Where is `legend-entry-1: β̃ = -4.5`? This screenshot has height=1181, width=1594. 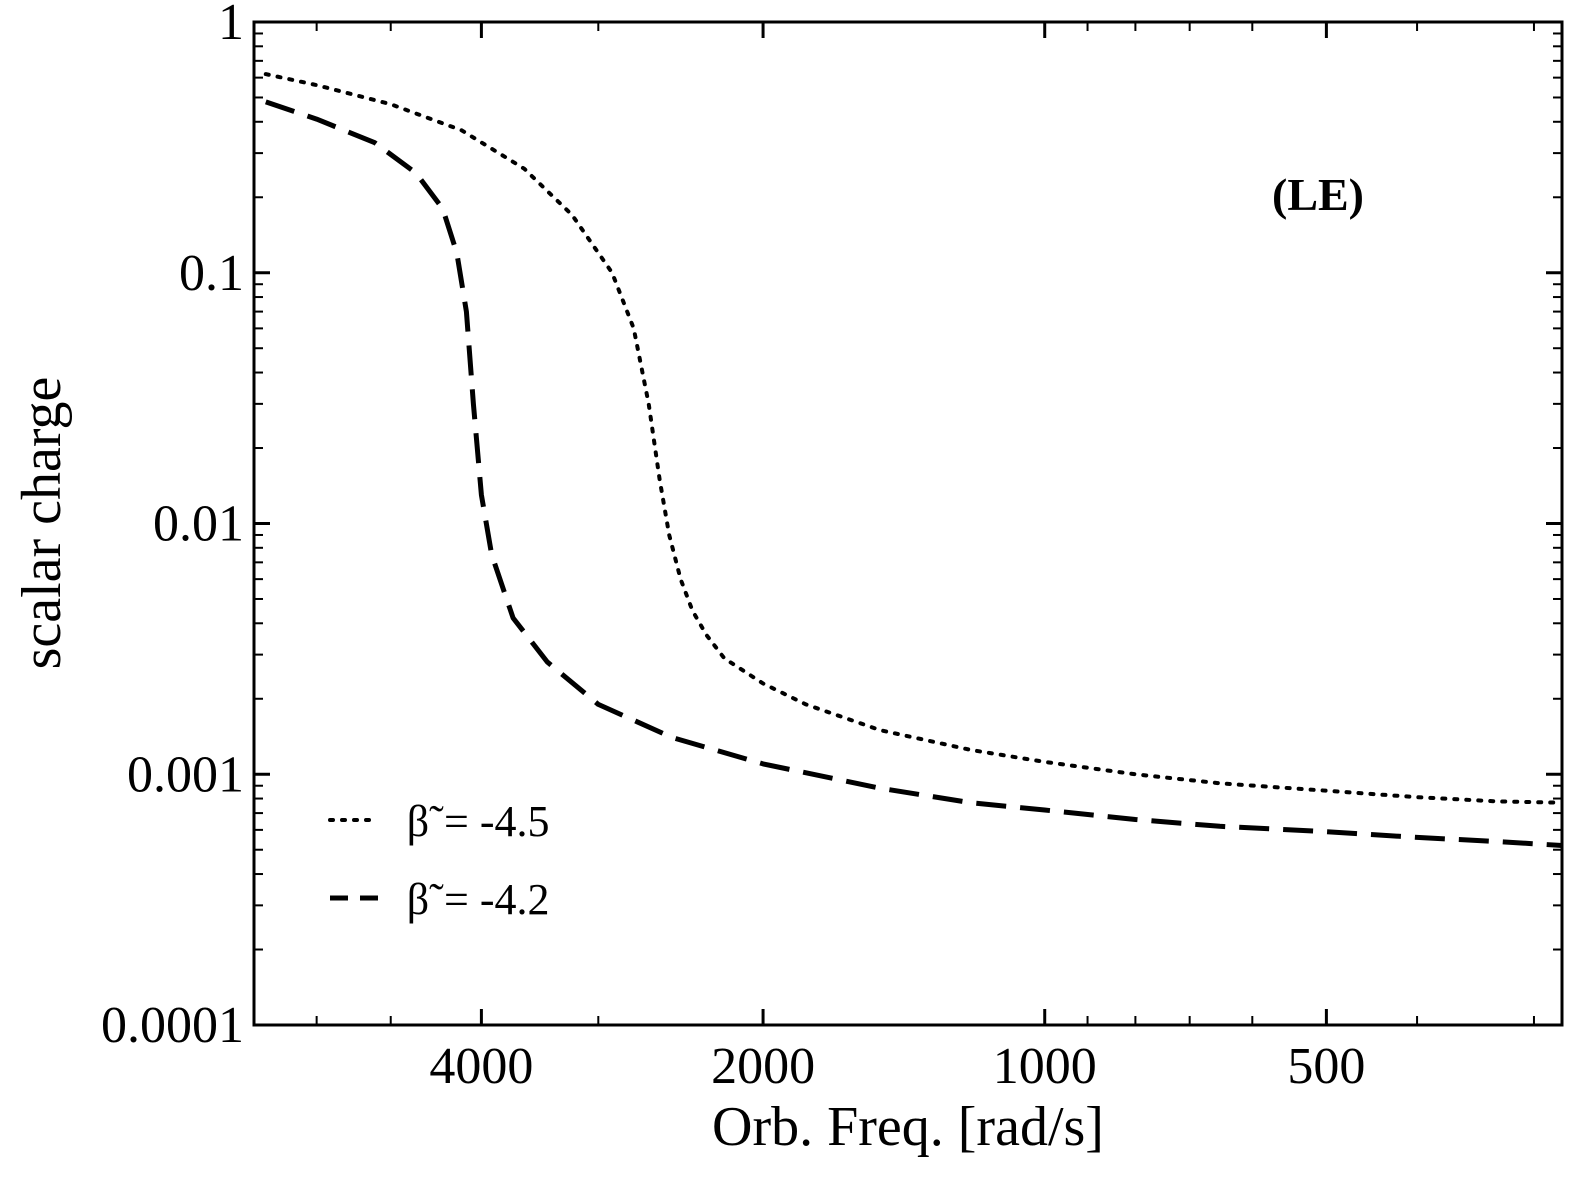 legend-entry-1: β̃ = -4.5 is located at coordinates (438, 821).